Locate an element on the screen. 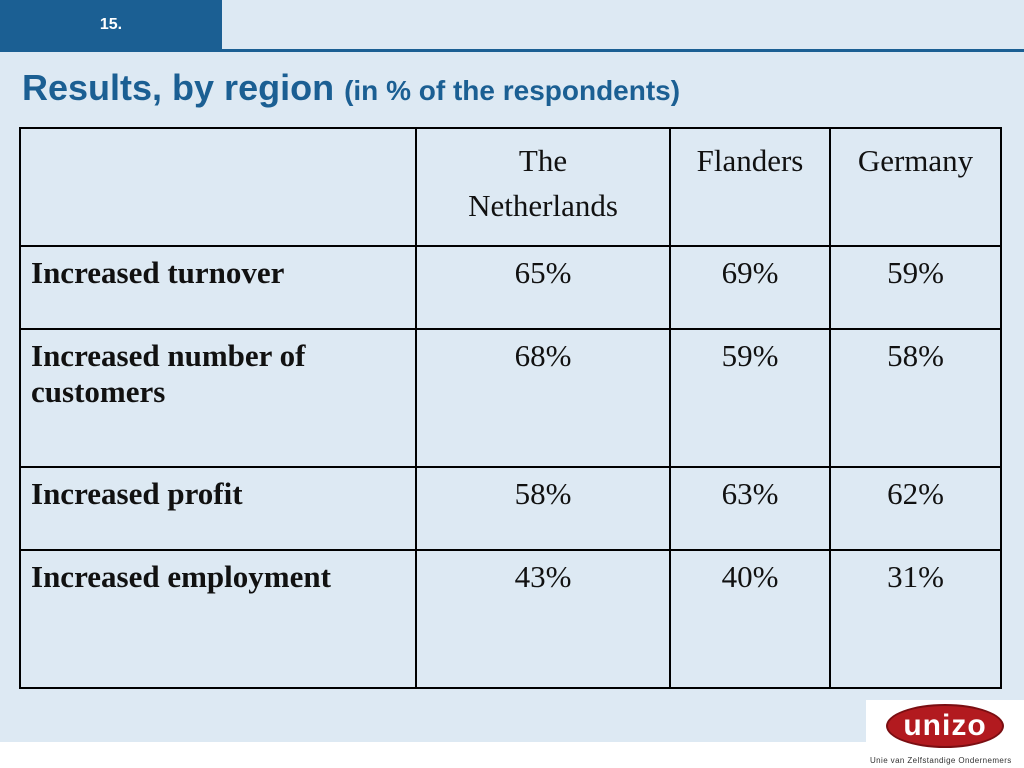  unizo-logo: unizo Unie van Zelfstandige Ondernemers is located at coordinates (945, 734).